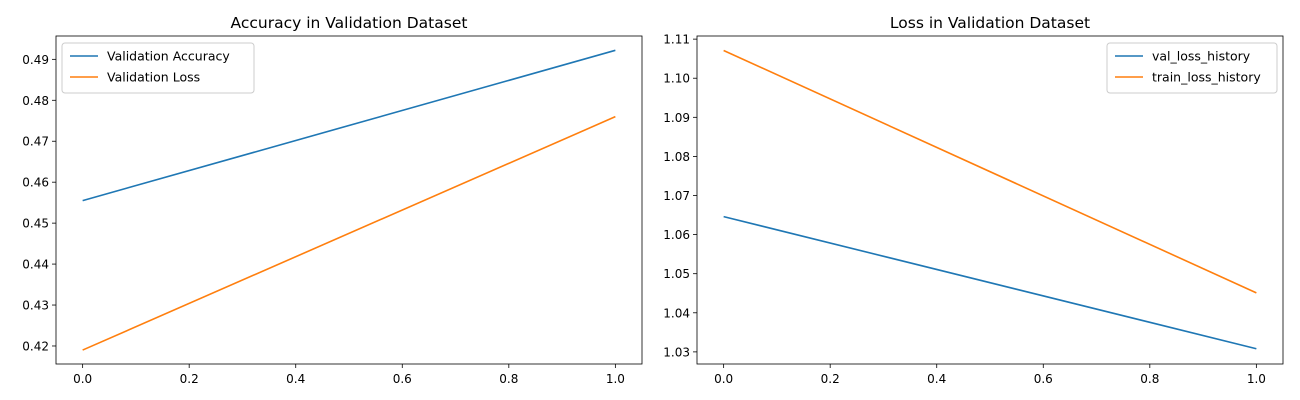 Image resolution: width=1300 pixels, height=400 pixels. I want to click on legend: val_loss_history train_loss_history, so click(1192, 68).